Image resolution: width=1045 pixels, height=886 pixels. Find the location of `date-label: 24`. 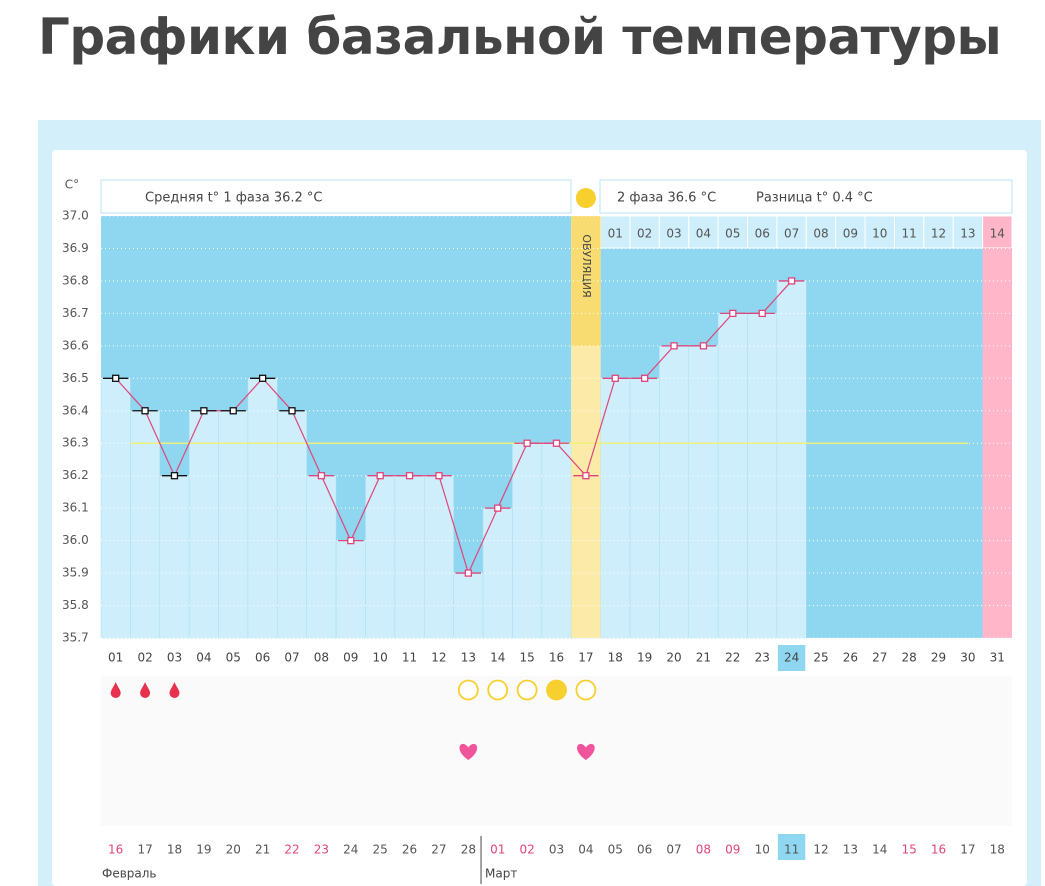

date-label: 24 is located at coordinates (350, 850).